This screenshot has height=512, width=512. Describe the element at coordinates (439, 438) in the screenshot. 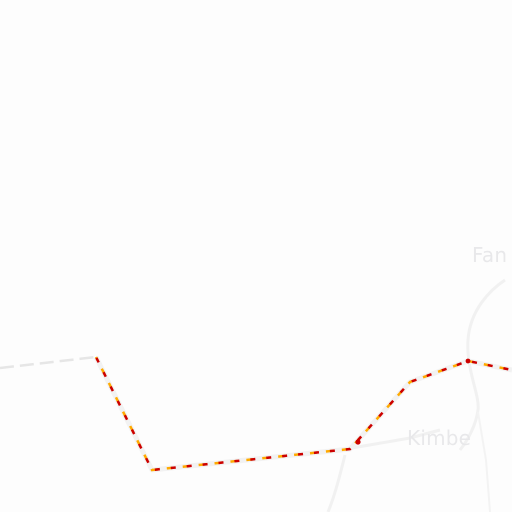

I see `place-label-kimbe: Kimbe` at that location.